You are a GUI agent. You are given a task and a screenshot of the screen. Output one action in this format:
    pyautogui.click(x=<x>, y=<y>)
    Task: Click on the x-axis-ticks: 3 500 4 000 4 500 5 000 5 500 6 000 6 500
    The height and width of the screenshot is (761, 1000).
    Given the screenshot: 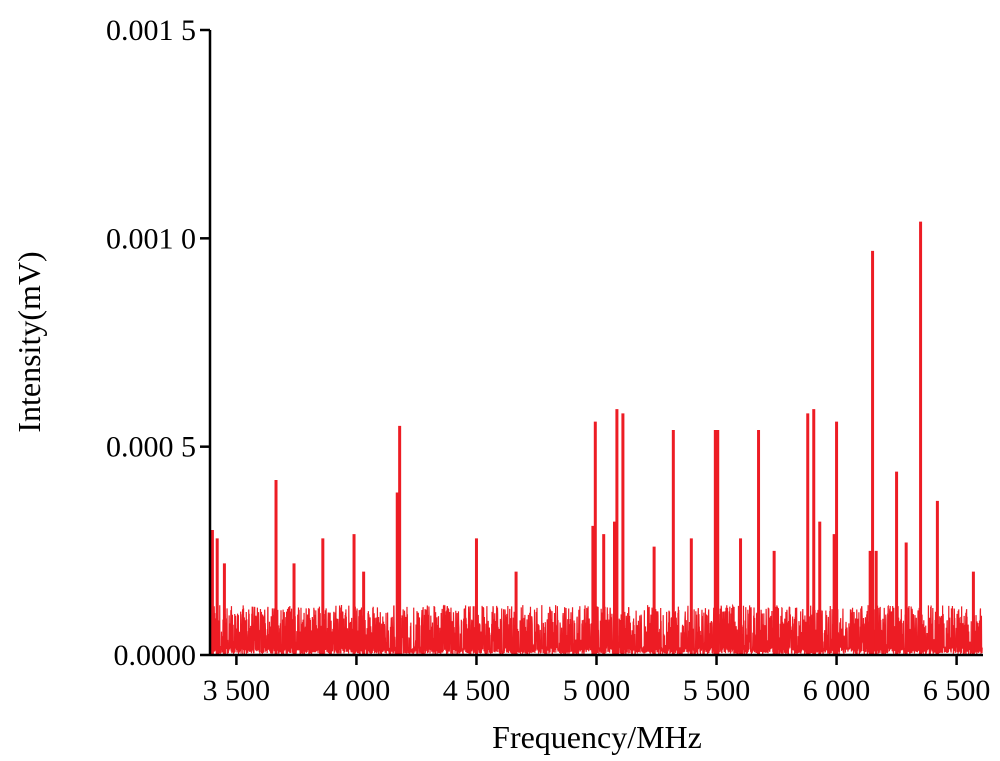 What is the action you would take?
    pyautogui.click(x=597, y=681)
    